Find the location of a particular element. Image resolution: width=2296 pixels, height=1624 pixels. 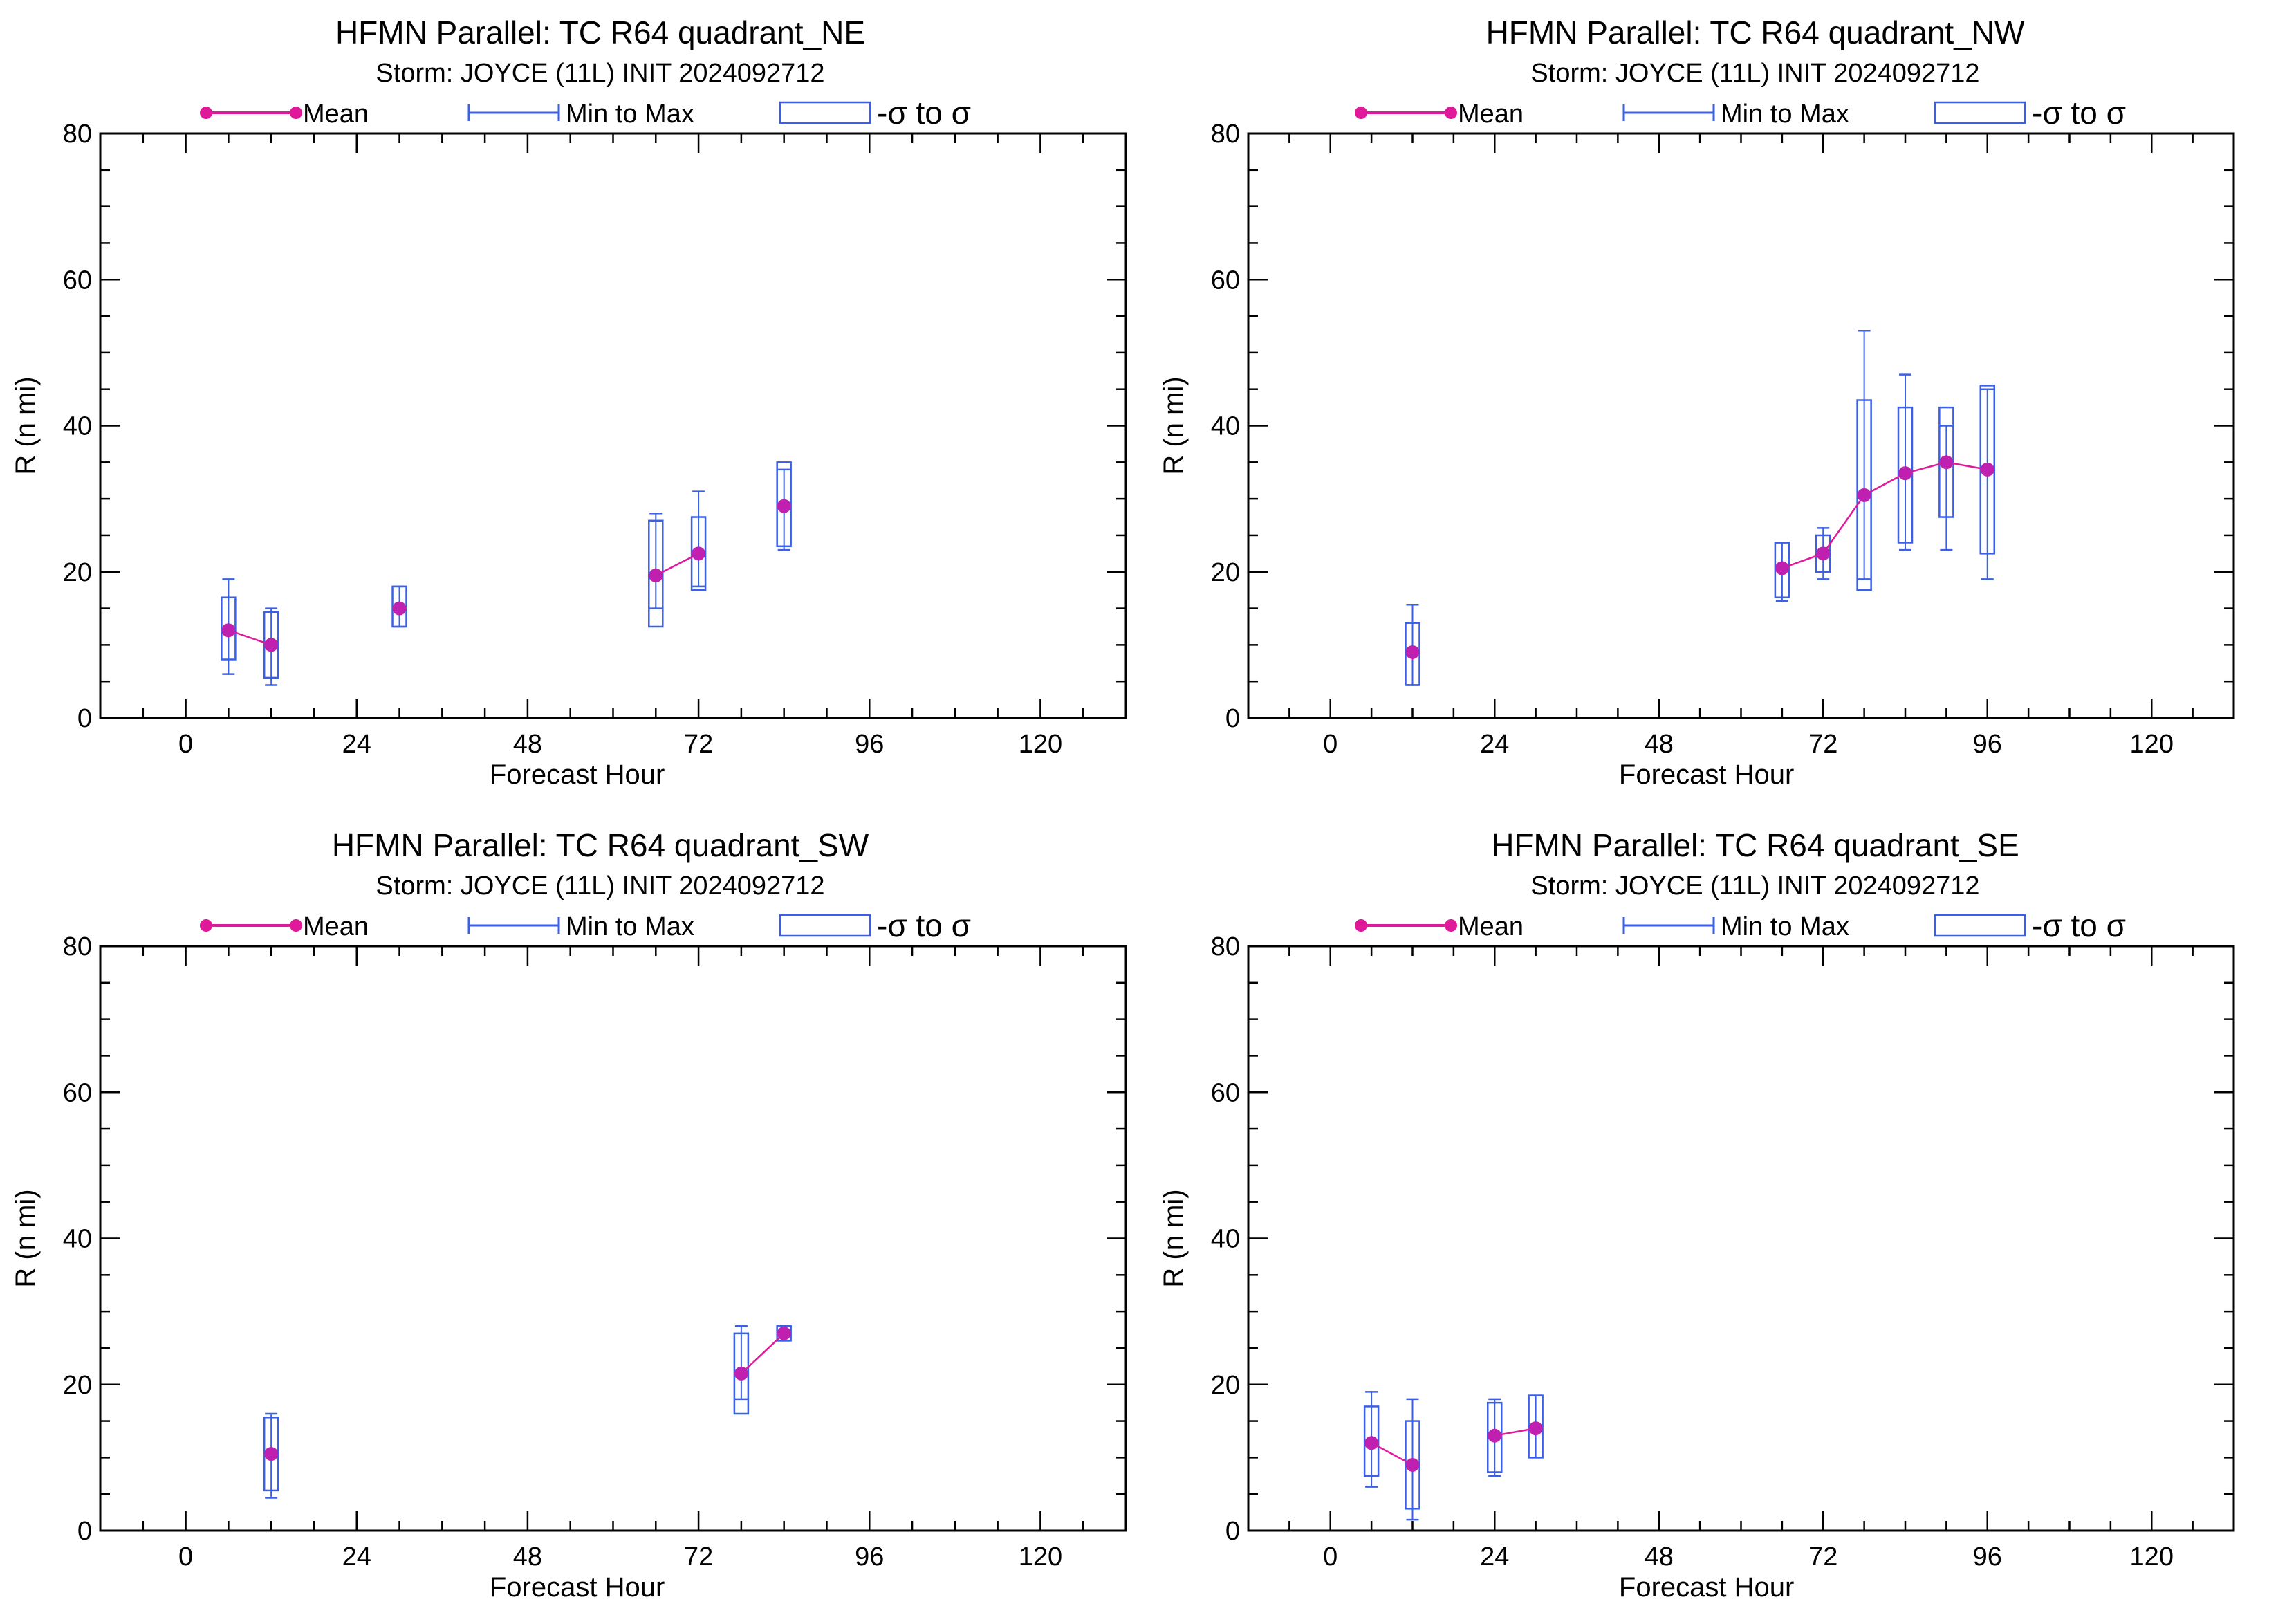

chart-title: HFMN Parallel: TC R64 quadrant_NE is located at coordinates (600, 32).